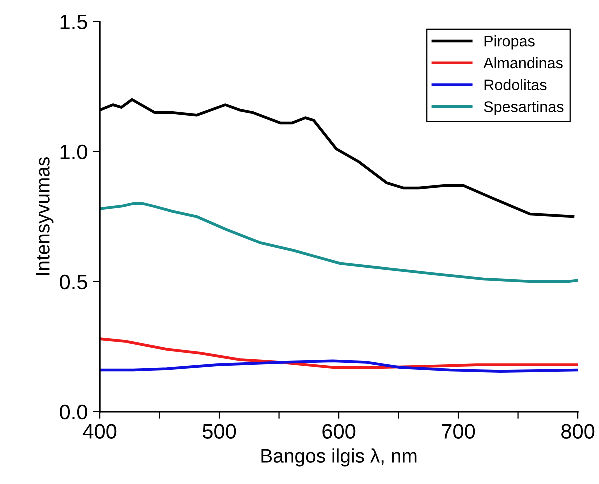  Describe the element at coordinates (219, 431) in the screenshot. I see `x-tick-label: 500` at that location.